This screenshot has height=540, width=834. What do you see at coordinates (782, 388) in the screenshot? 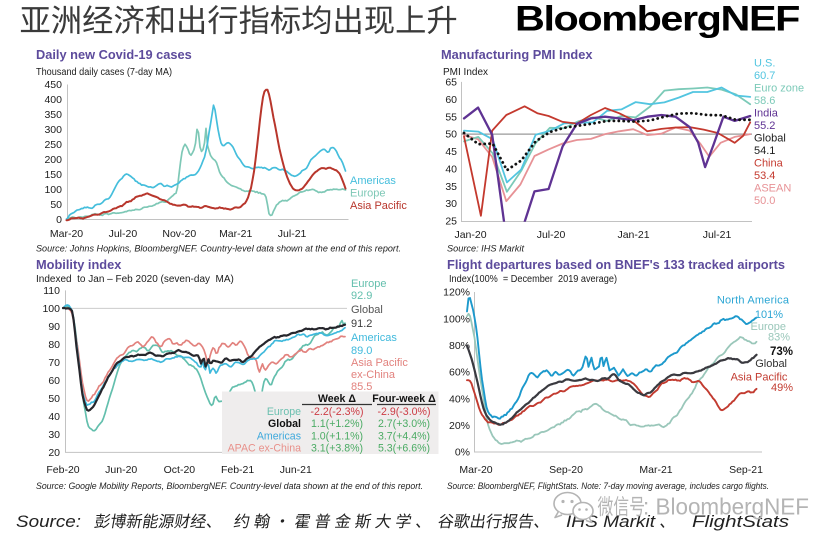
I see `svg-text: 49%` at bounding box center [782, 388].